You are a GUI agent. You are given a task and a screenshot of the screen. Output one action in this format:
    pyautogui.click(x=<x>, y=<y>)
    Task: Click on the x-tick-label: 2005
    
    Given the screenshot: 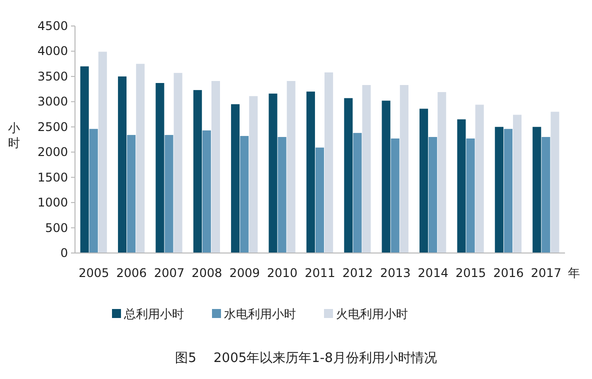 What is the action you would take?
    pyautogui.click(x=94, y=273)
    